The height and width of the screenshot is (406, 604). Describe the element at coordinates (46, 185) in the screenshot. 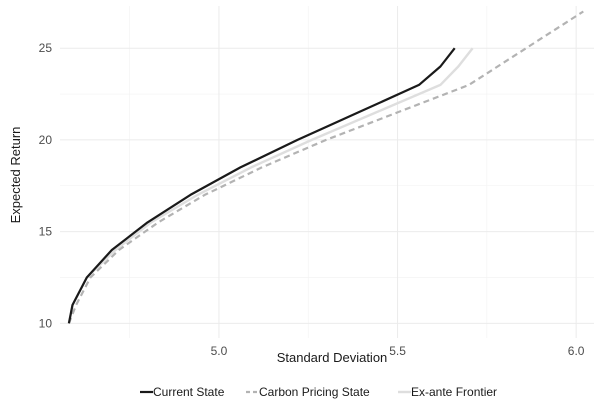

I see `y-axis-ticks: 10 15 20 25` at that location.